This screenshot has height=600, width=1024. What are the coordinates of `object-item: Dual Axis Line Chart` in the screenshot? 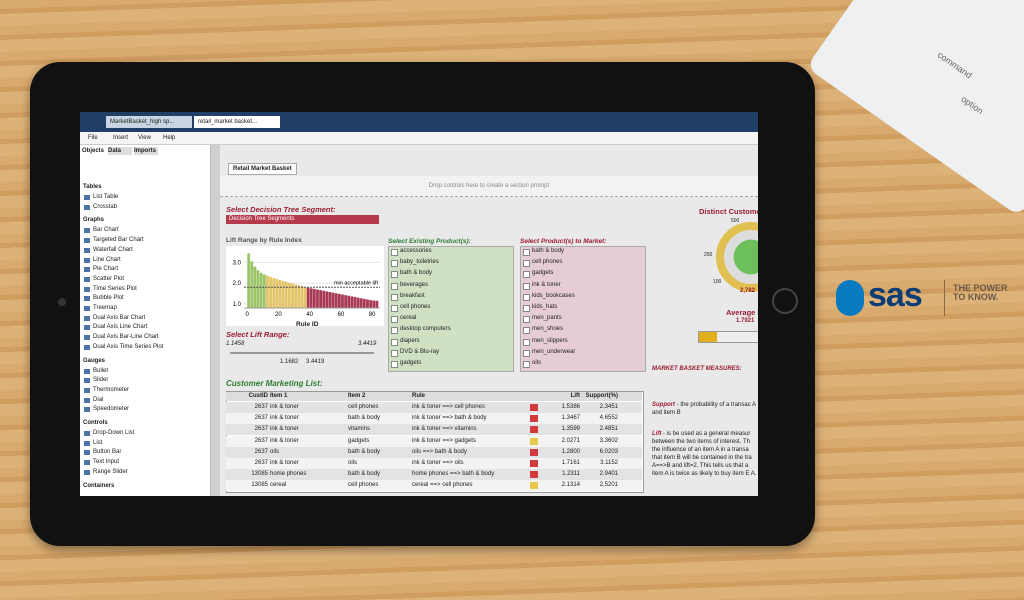 It's located at (120, 327).